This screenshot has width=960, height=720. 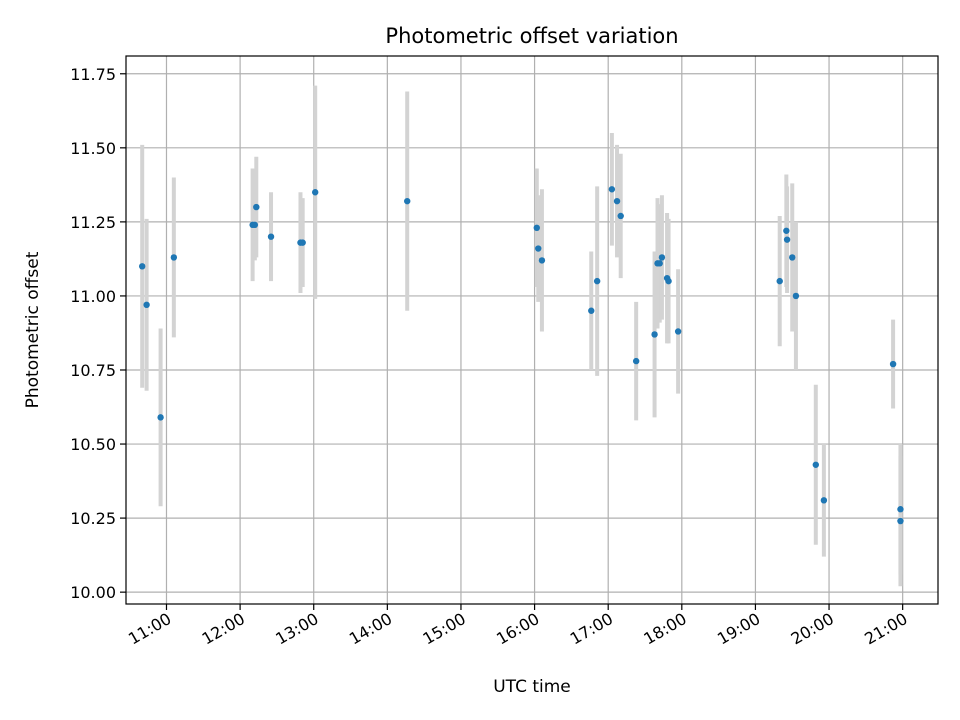 I want to click on y-tick-label: 11.25, so click(x=93, y=222).